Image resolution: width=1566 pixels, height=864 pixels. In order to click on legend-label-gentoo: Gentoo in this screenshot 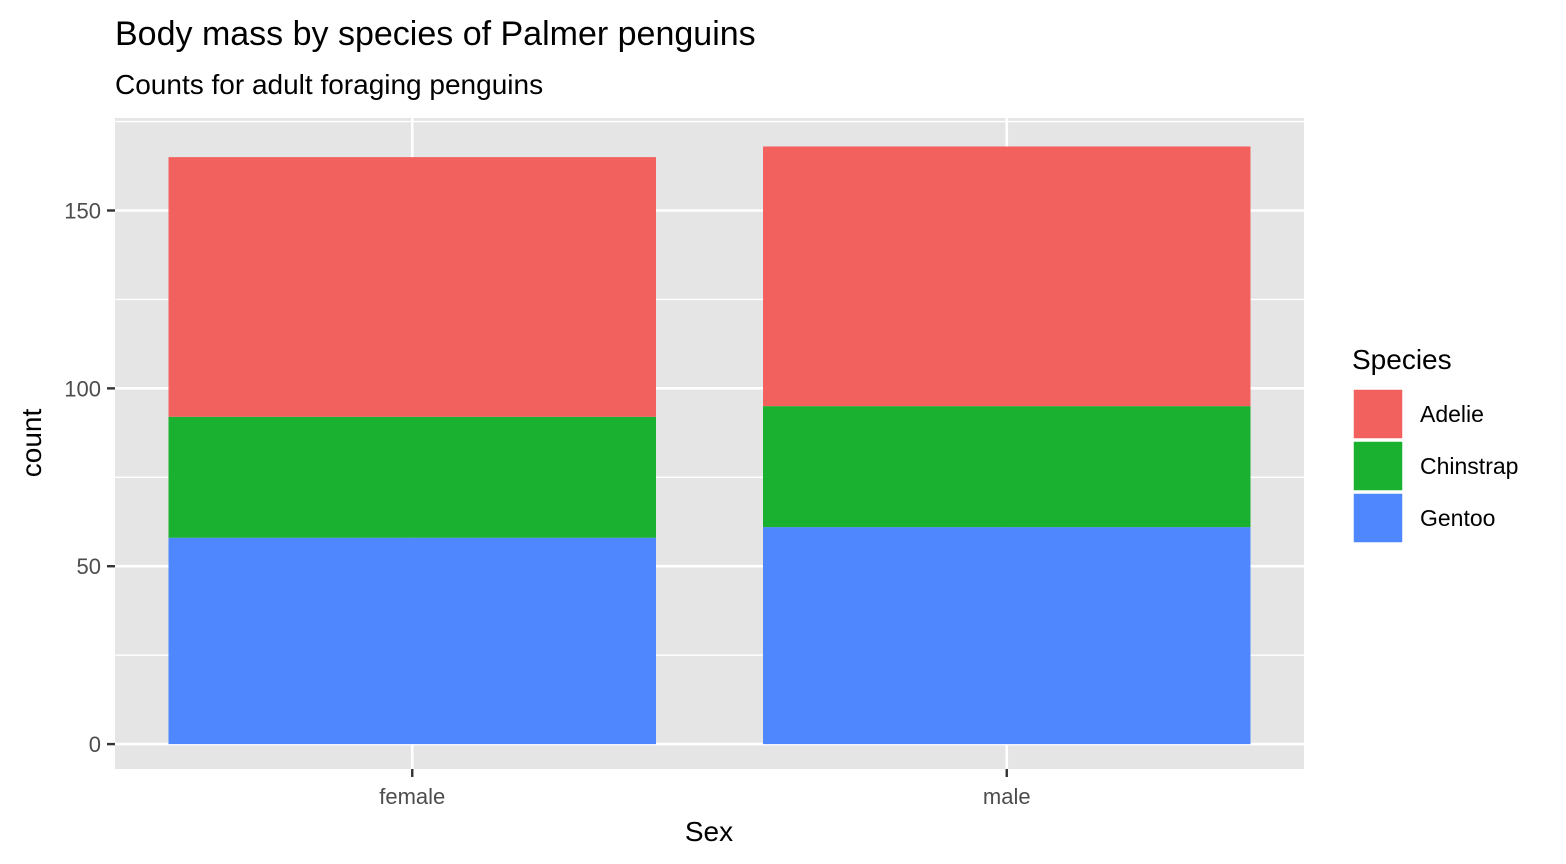, I will do `click(1457, 518)`.